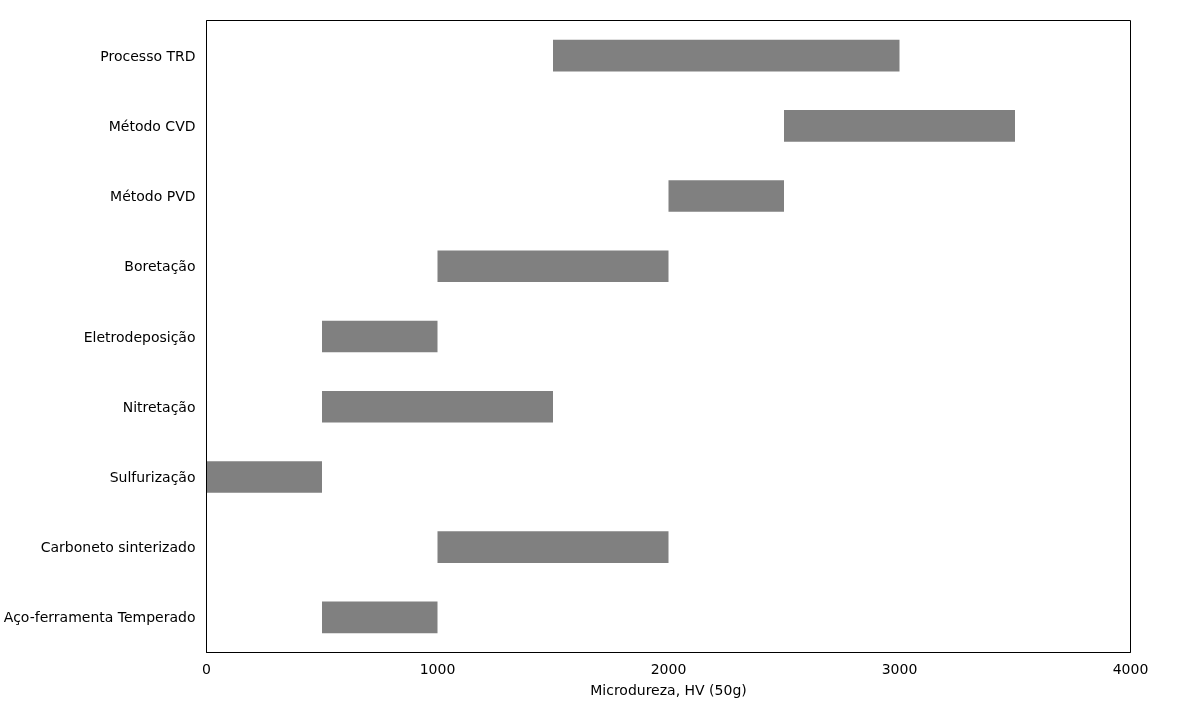  I want to click on x-tick-label: 4000, so click(1130, 668).